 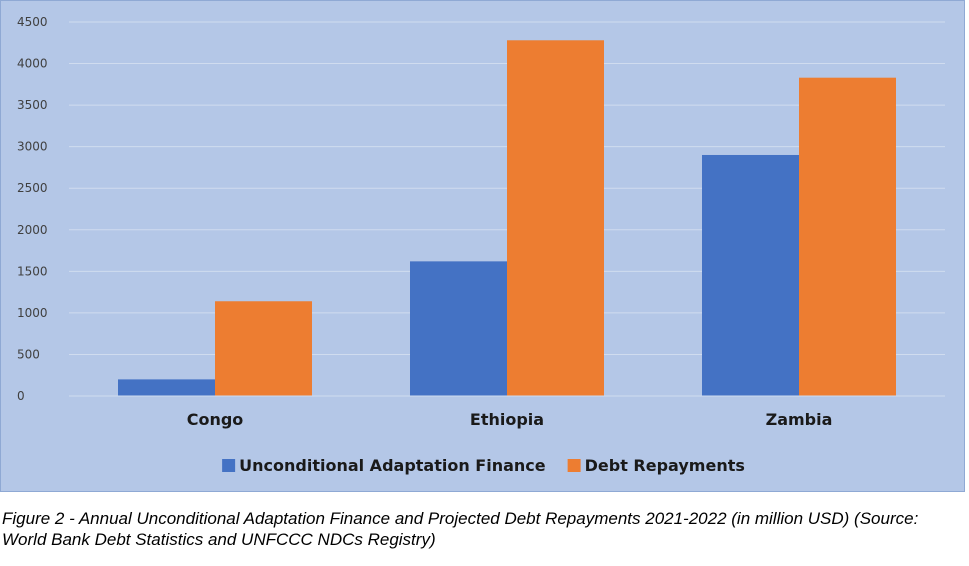 What do you see at coordinates (21, 396) in the screenshot?
I see `y-tick-label: 0` at bounding box center [21, 396].